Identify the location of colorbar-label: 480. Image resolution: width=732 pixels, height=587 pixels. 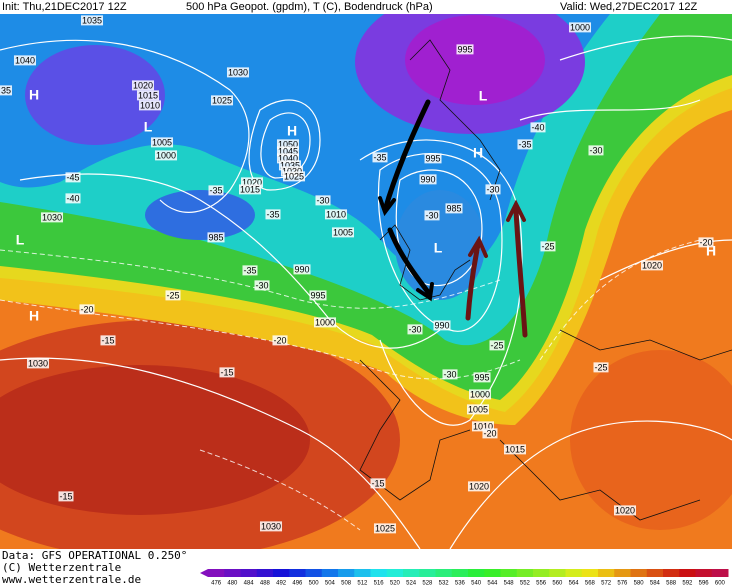
(232, 584).